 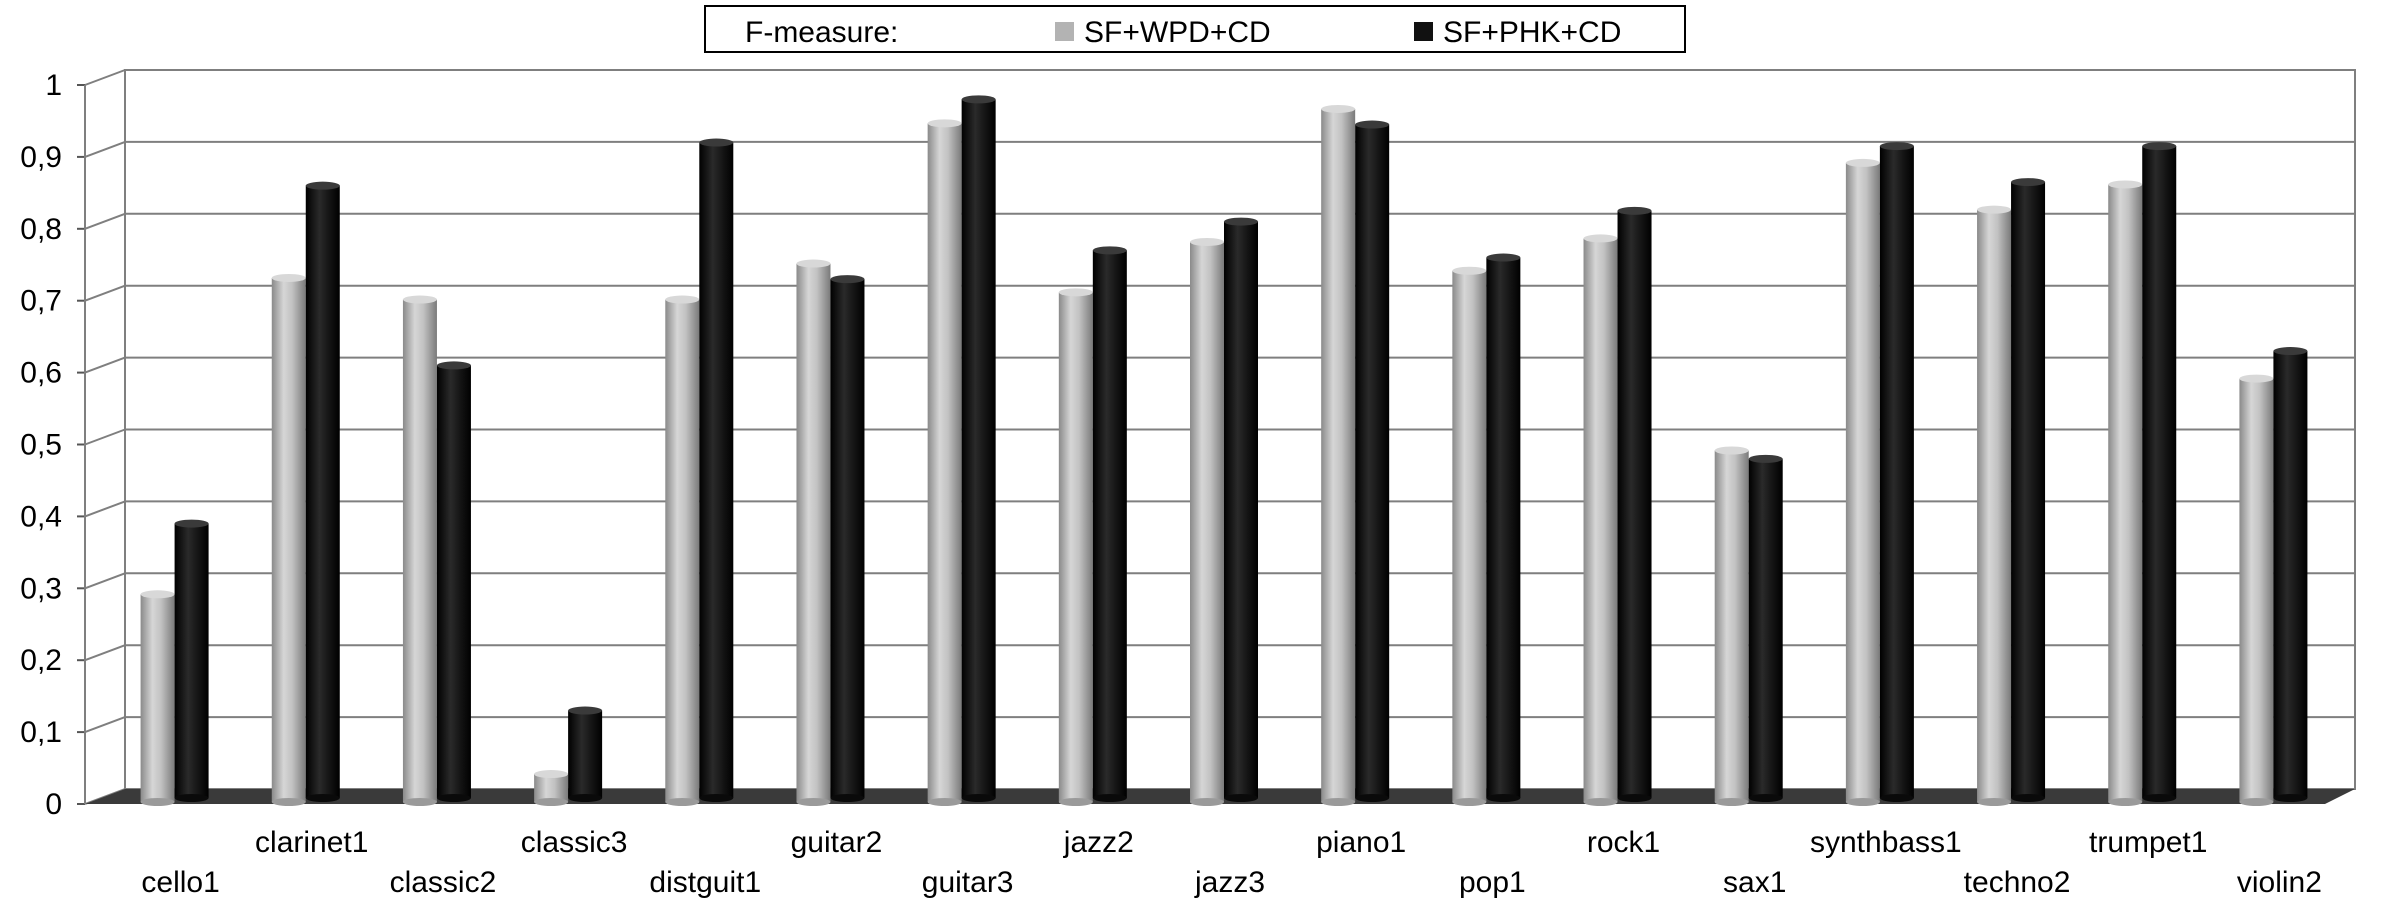 I want to click on x-tick-label: synthbass1, so click(x=1886, y=842).